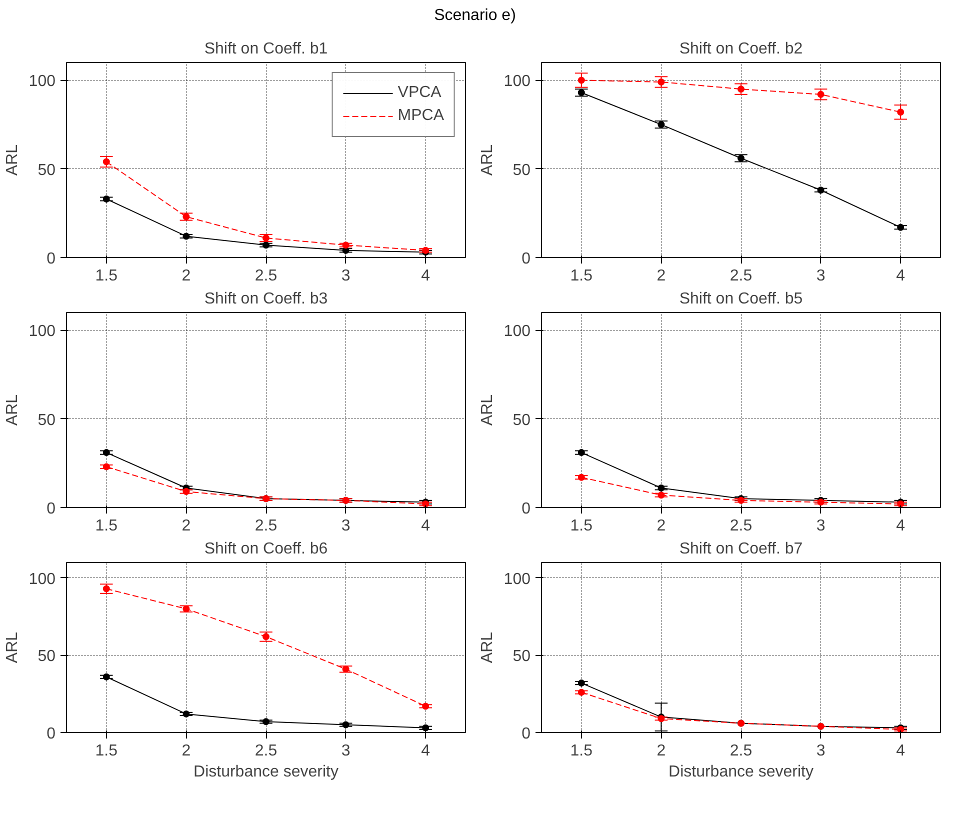 This screenshot has width=969, height=818. What do you see at coordinates (266, 299) in the screenshot?
I see `chart-title: Shift on Coeff. b3` at bounding box center [266, 299].